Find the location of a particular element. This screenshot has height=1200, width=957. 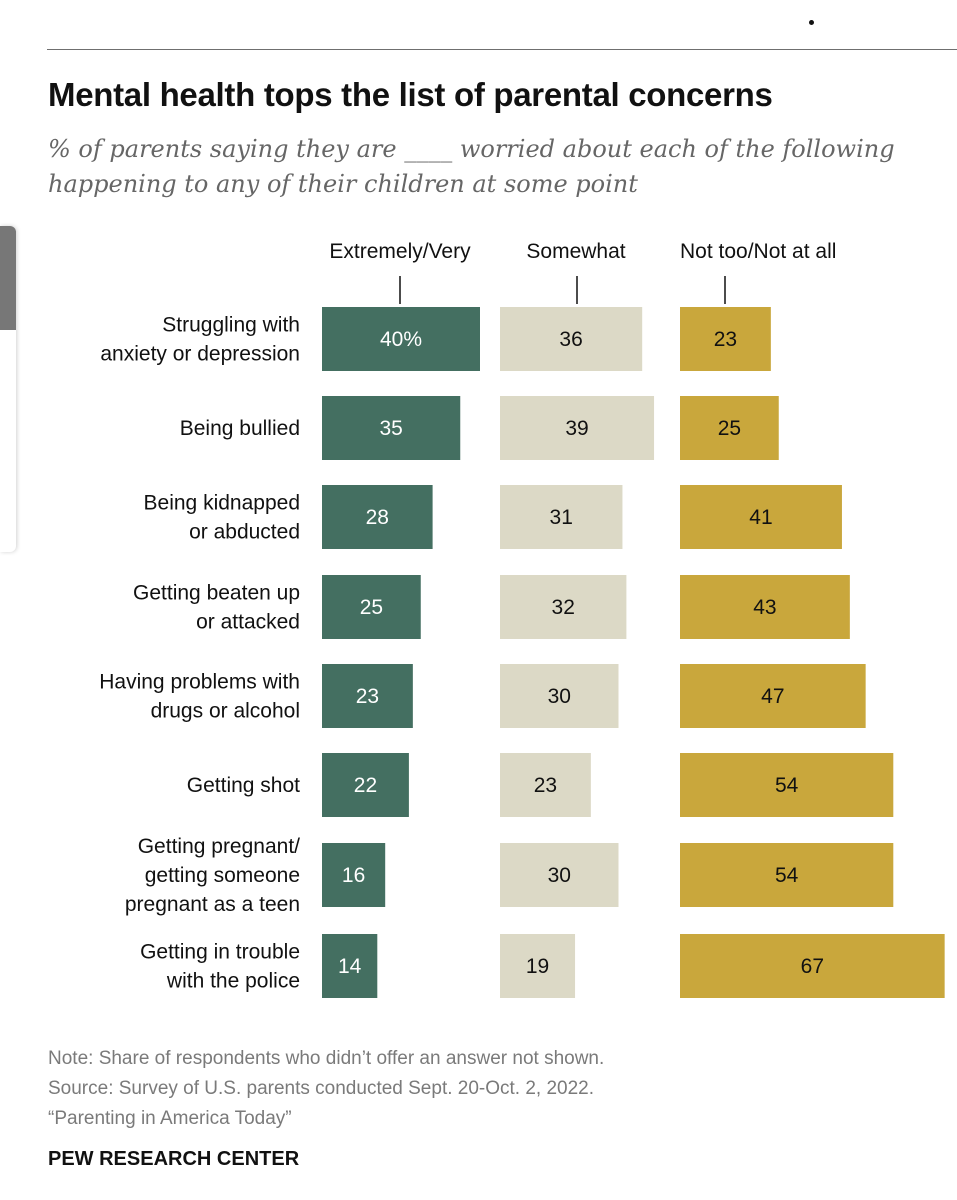

bar-value-label: 39 is located at coordinates (576, 428).